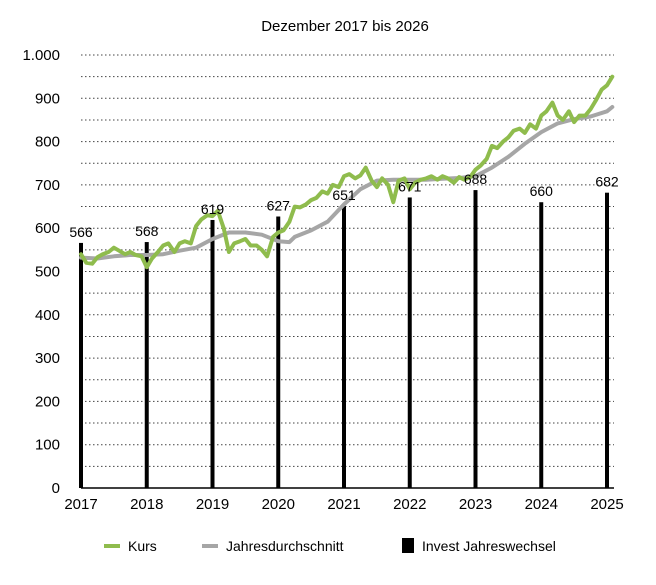  What do you see at coordinates (147, 231) in the screenshot?
I see `bar-label: 568` at bounding box center [147, 231].